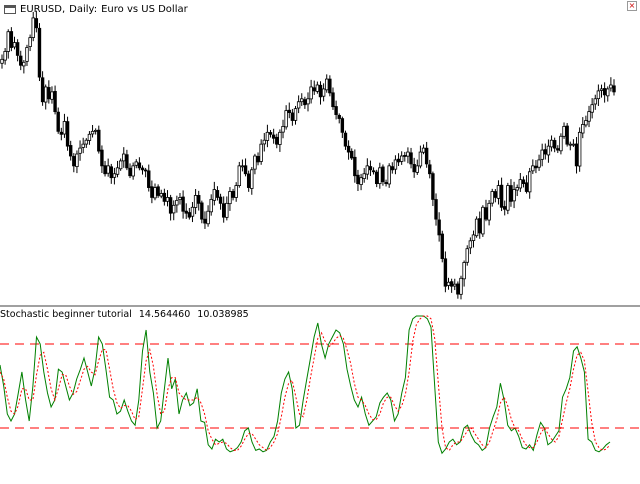 The height and width of the screenshot is (484, 640). I want to click on chart-title-bar: EURUSD, Daily: Euro vs US Dollar, so click(96, 9).